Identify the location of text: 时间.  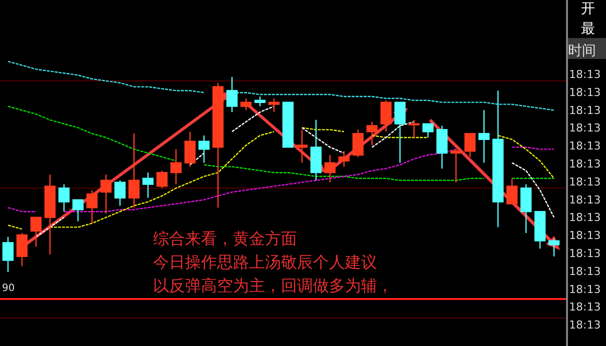
(582, 51).